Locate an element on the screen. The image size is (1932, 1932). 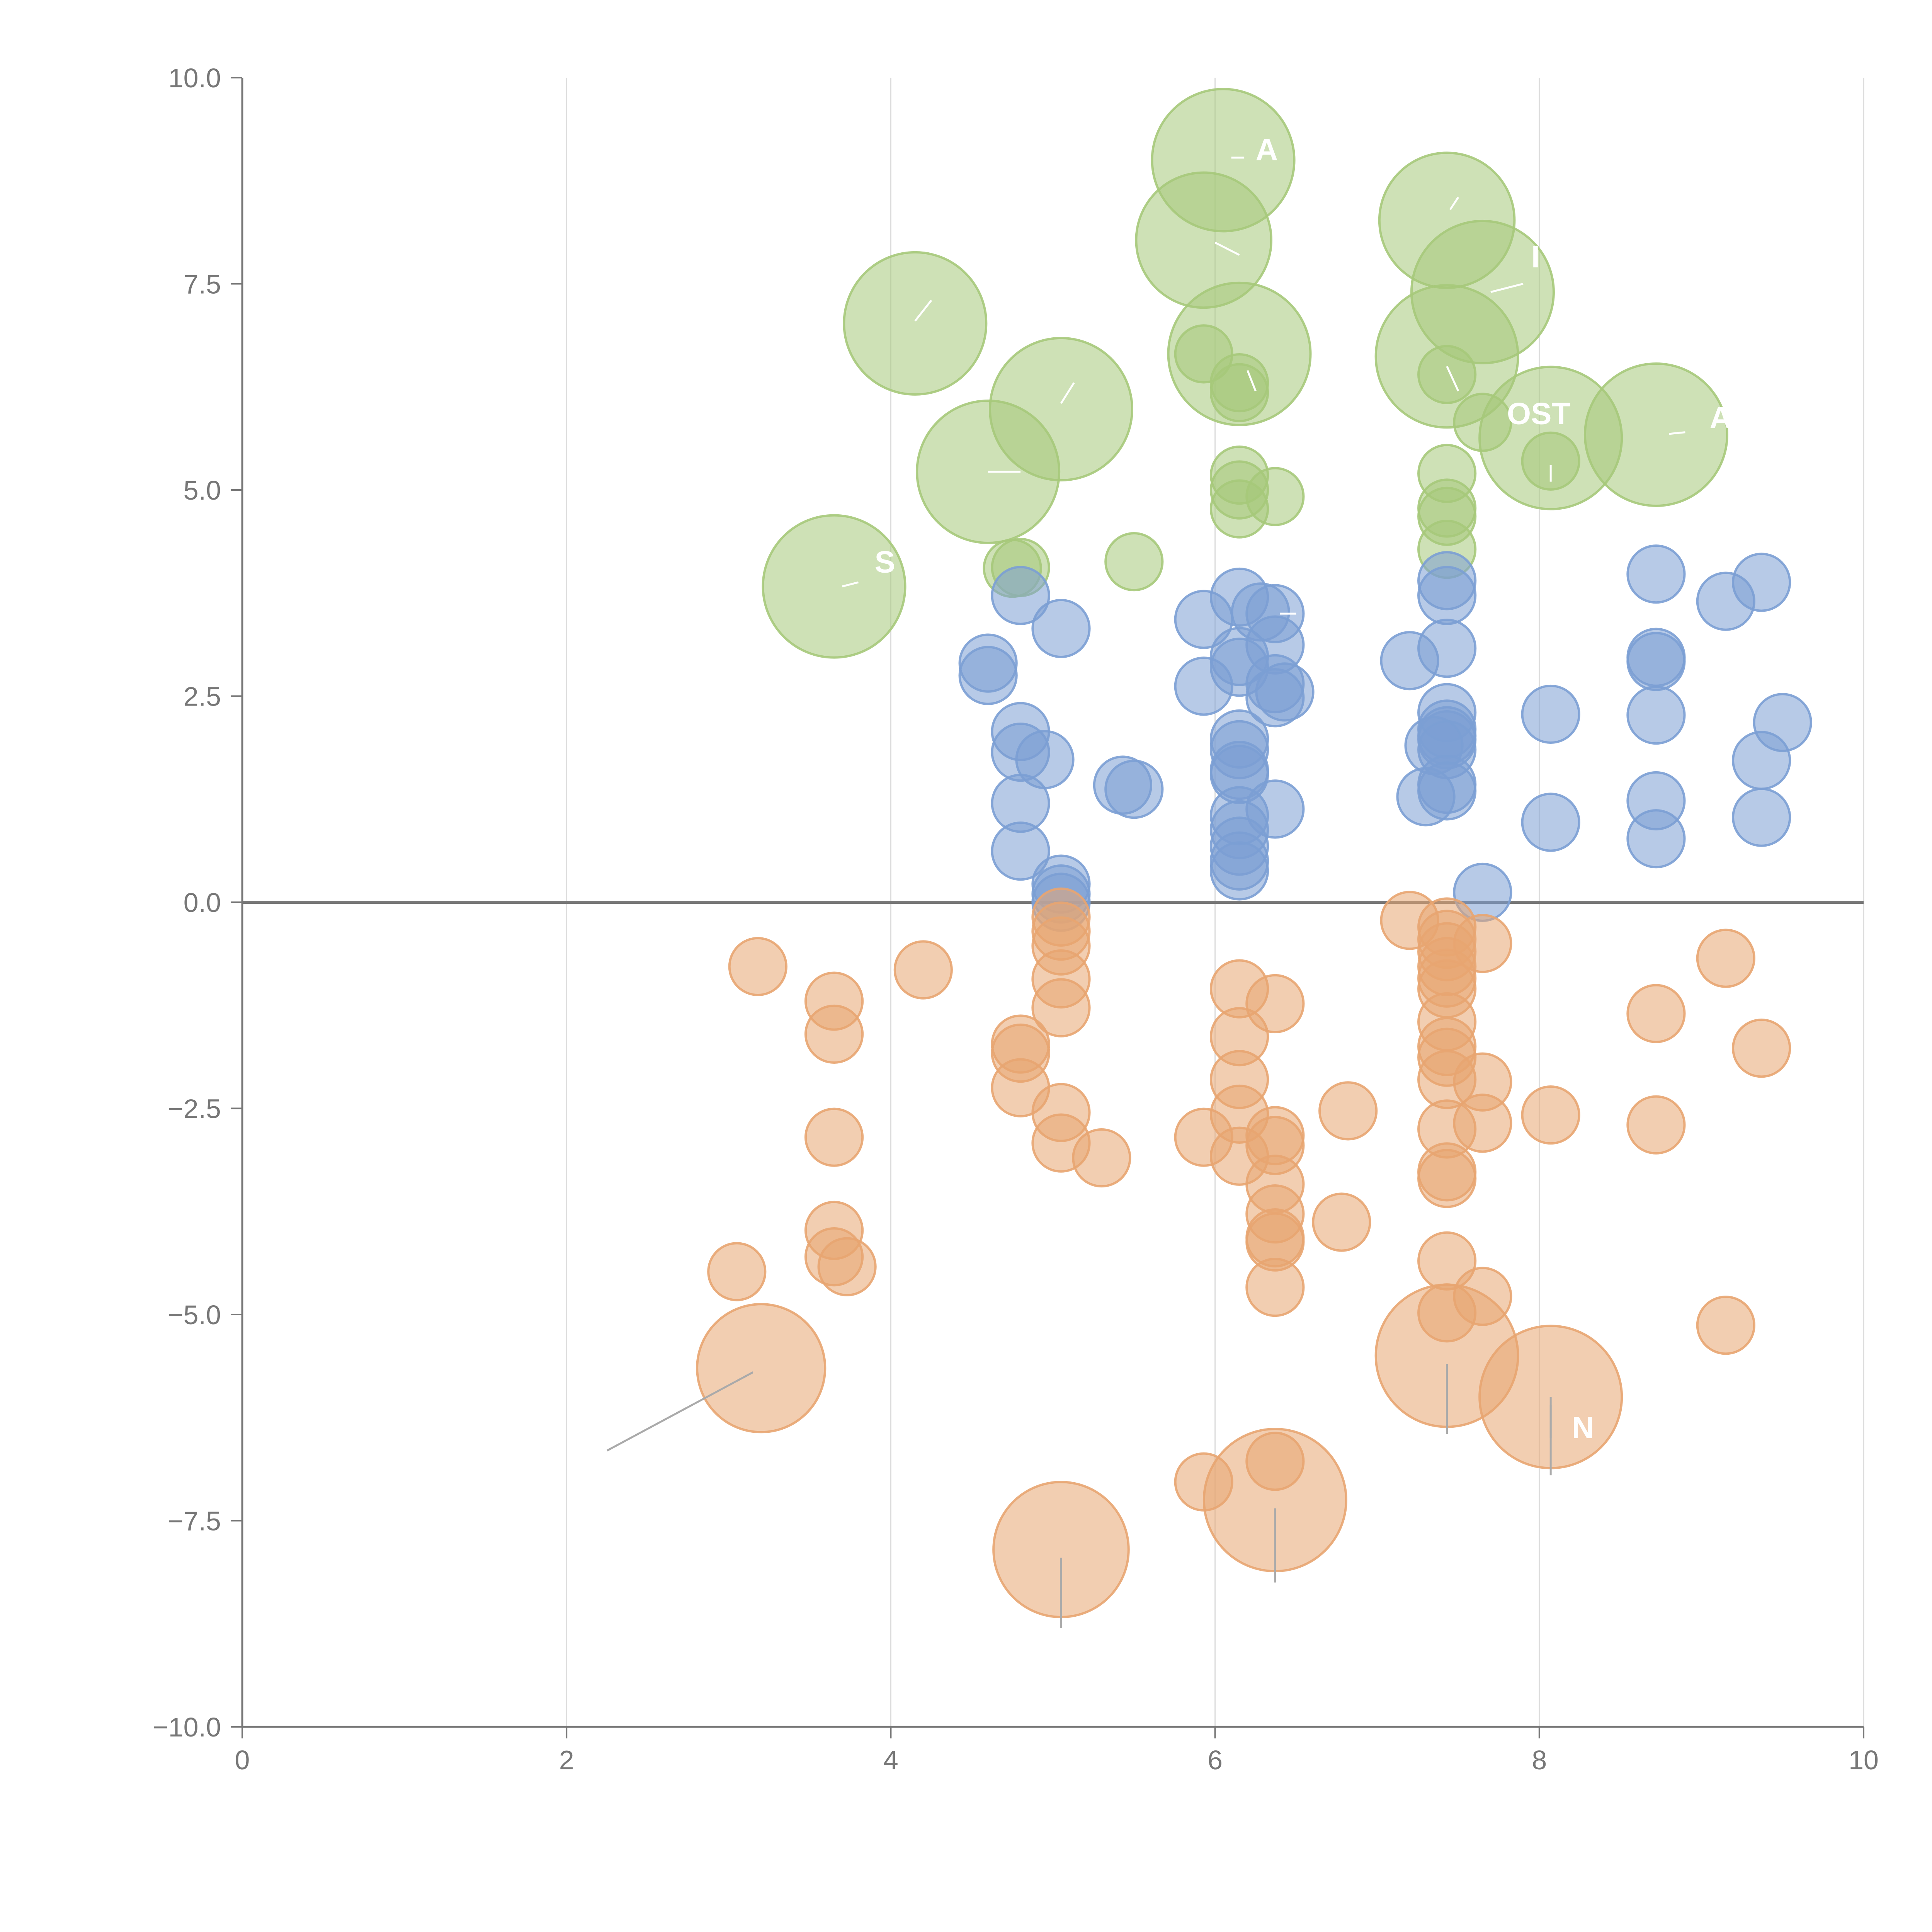
y-tick-label: −10.0 is located at coordinates (187, 1727).